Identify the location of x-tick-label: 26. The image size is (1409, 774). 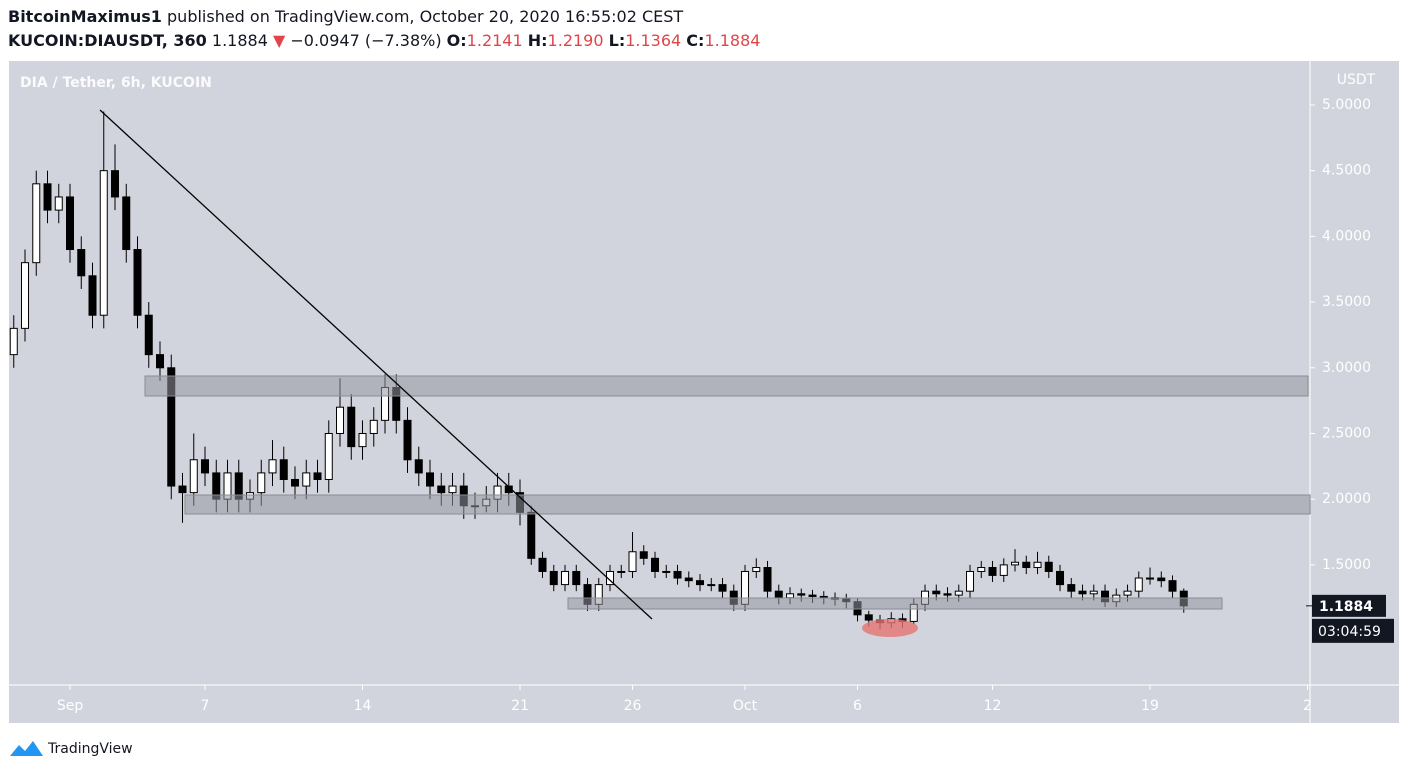
(633, 706).